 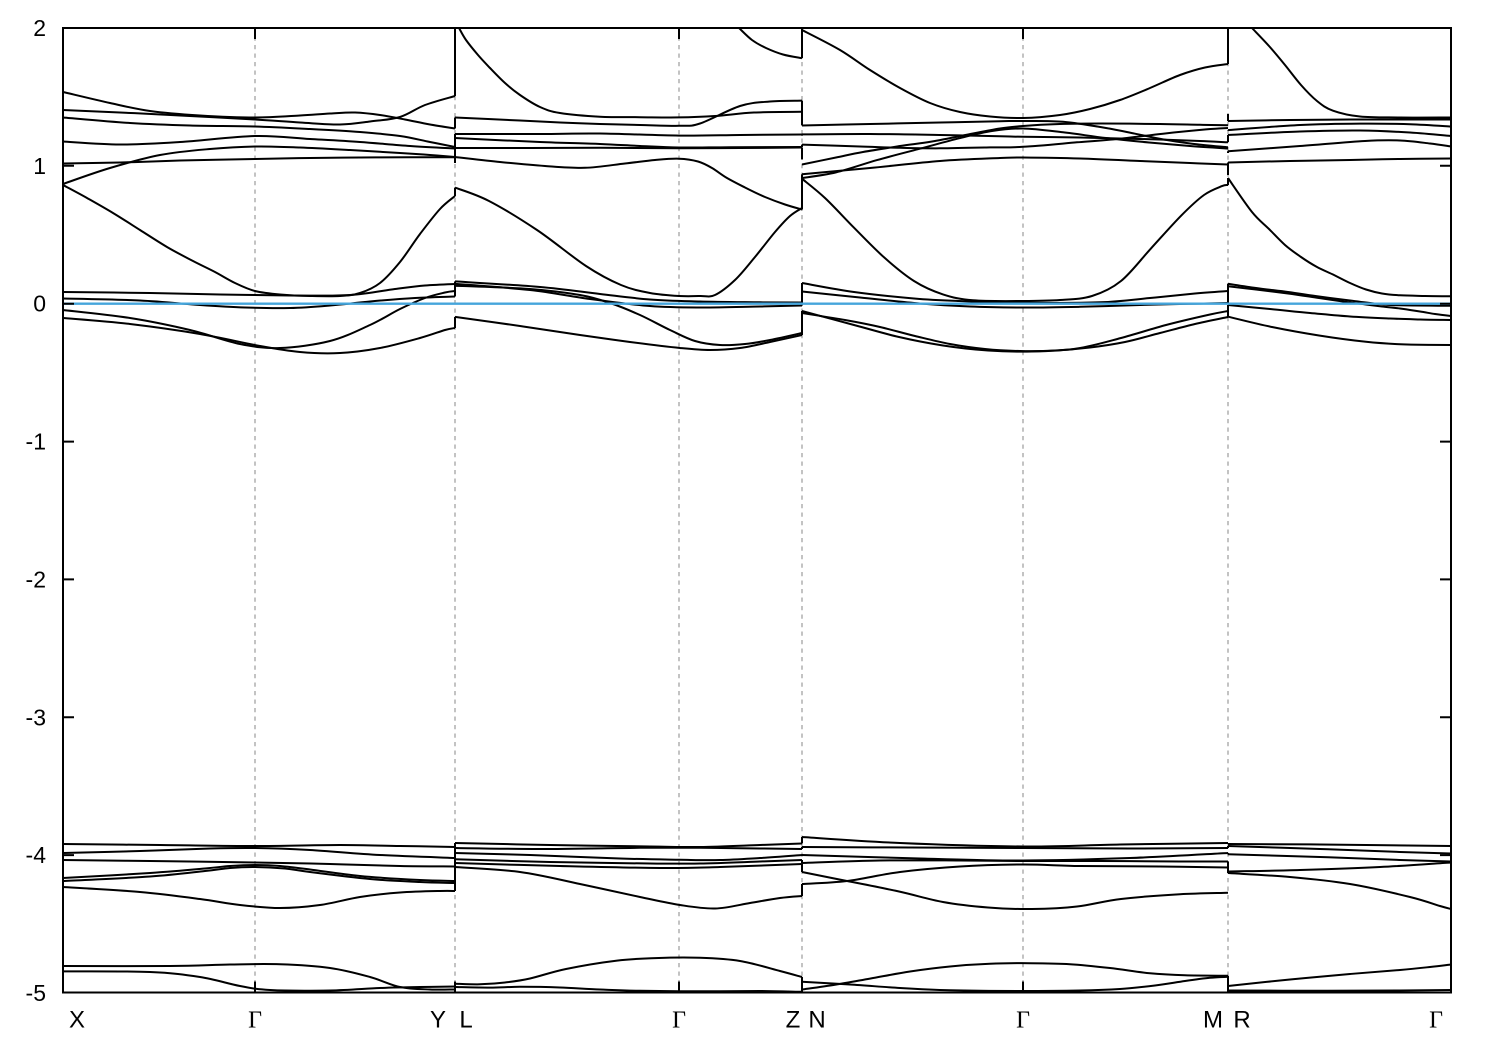 What do you see at coordinates (465, 1020) in the screenshot?
I see `svg-text: L` at bounding box center [465, 1020].